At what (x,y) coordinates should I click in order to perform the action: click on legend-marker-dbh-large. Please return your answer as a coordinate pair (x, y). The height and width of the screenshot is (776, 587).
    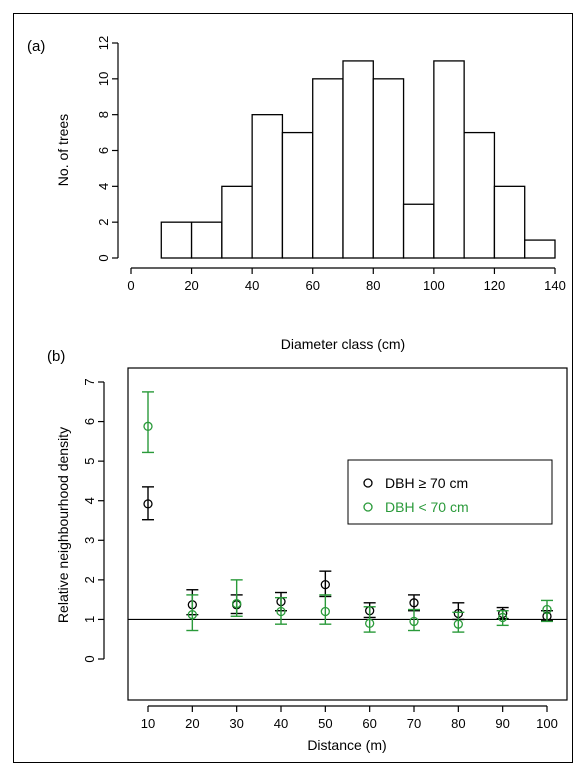
    Looking at the image, I should click on (368, 483).